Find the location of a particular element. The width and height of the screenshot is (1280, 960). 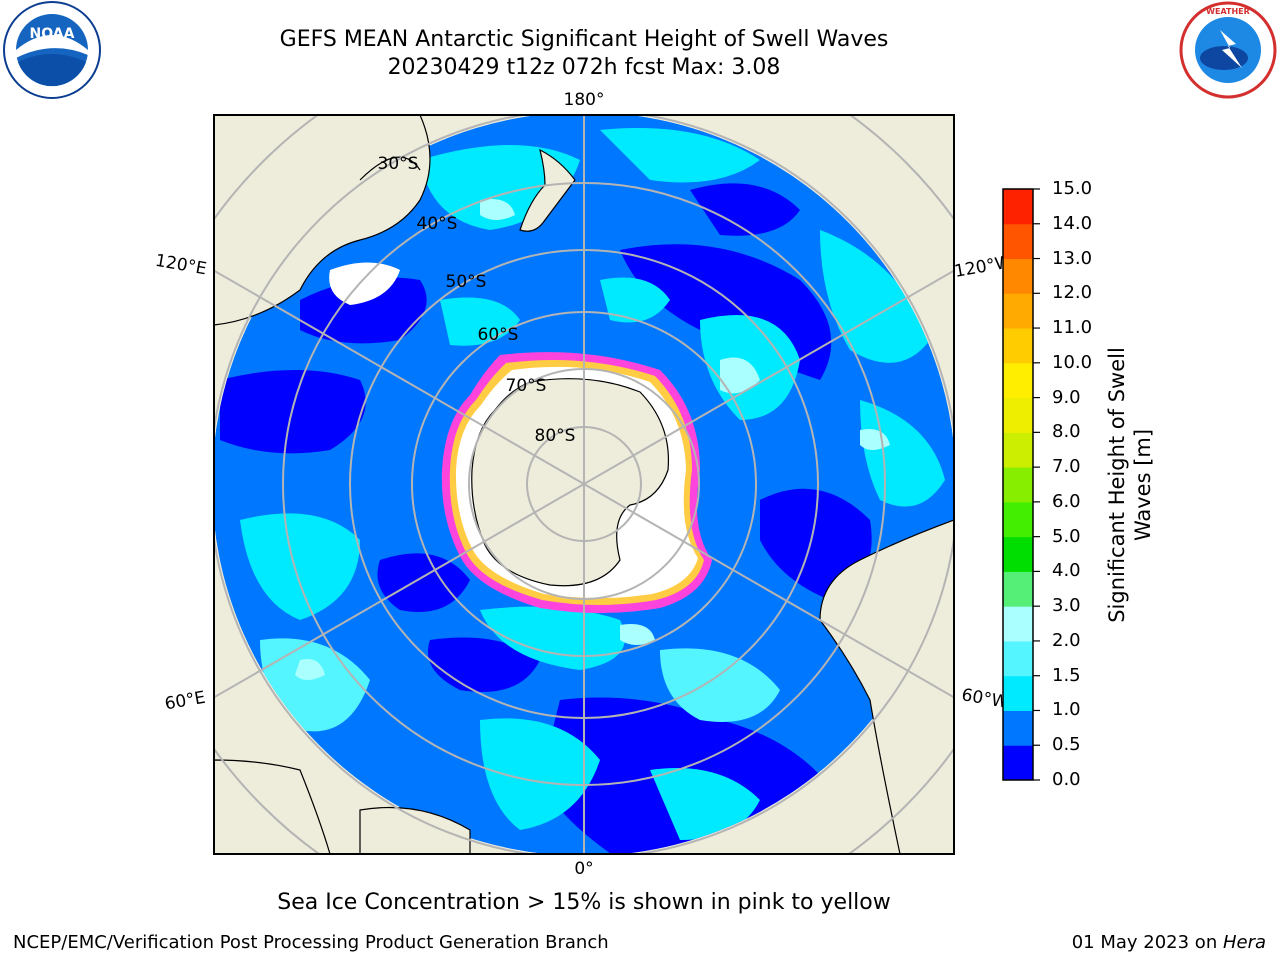

noaa-logo-text: NOAA is located at coordinates (52, 34).